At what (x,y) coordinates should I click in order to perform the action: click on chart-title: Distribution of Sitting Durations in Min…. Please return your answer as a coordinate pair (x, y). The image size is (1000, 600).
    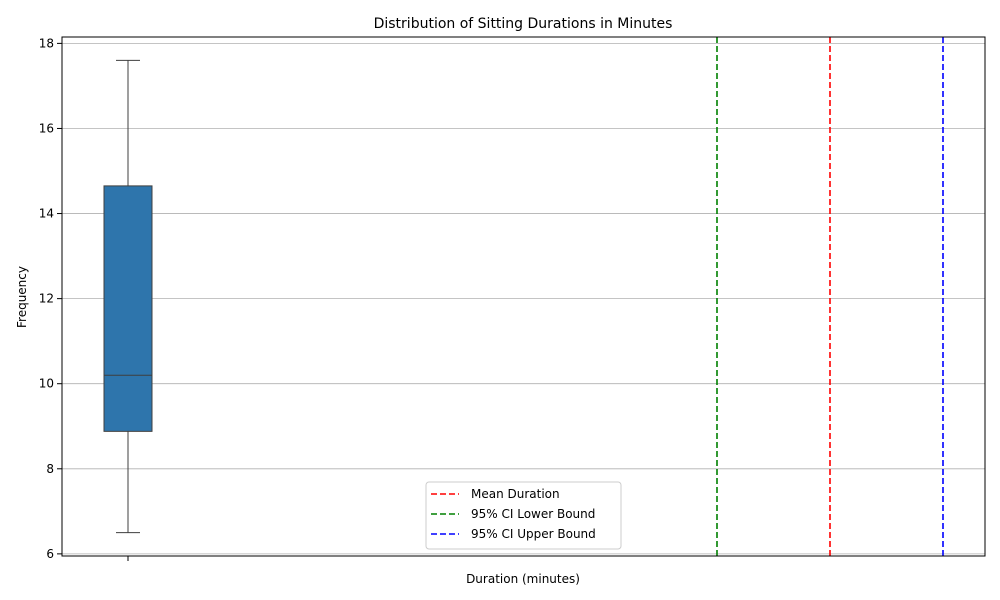
    Looking at the image, I should click on (523, 24).